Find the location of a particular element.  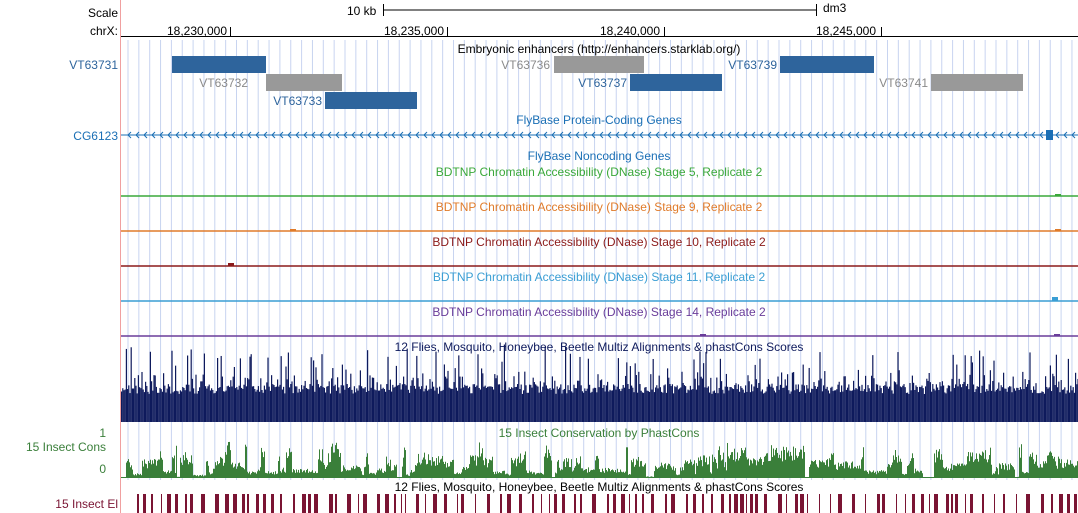

position-label: 18,230,000 is located at coordinates (197, 31).